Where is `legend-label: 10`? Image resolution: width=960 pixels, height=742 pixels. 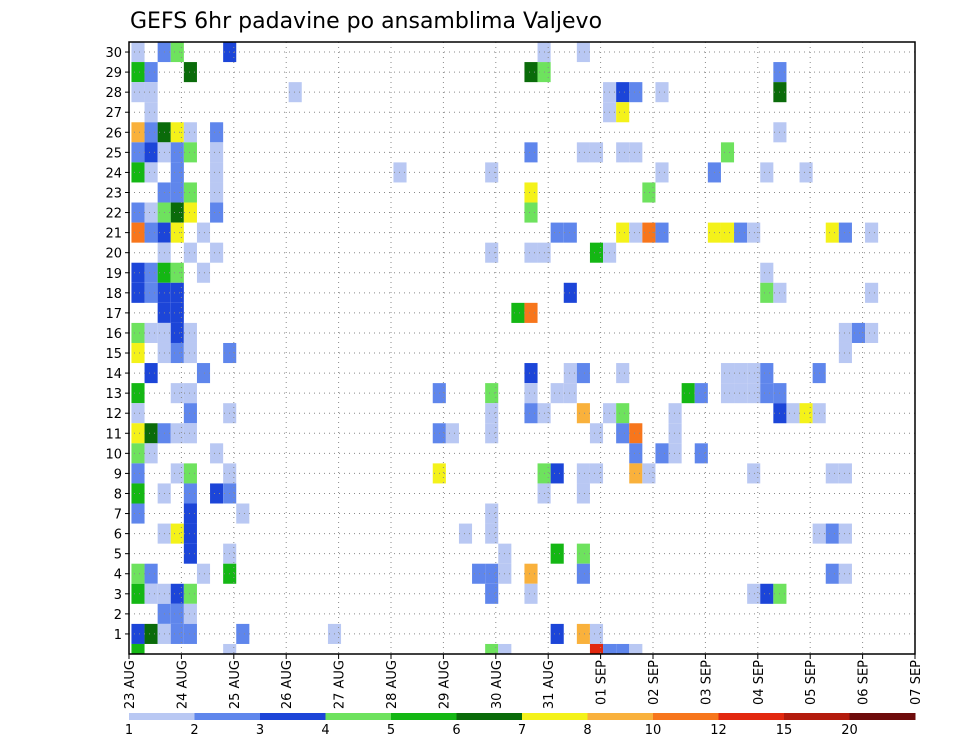 legend-label: 10 is located at coordinates (653, 730).